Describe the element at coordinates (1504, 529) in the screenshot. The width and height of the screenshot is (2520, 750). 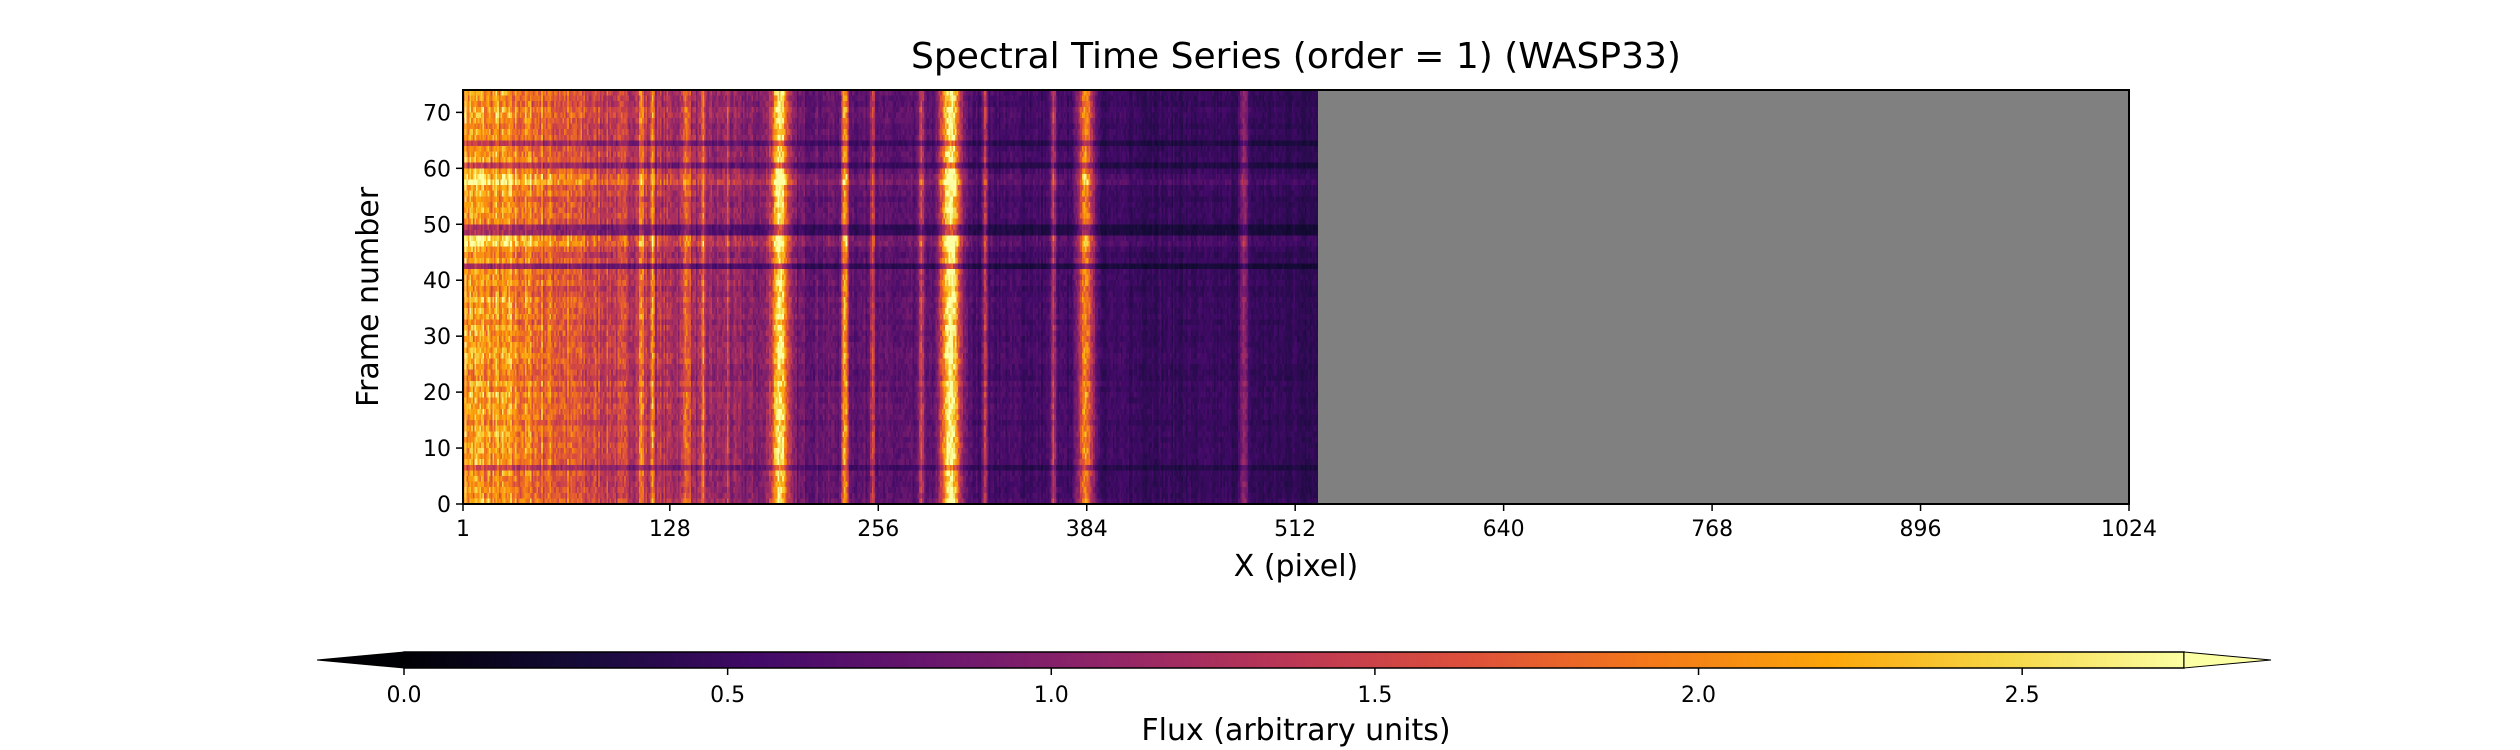
I see `x-tick-label: 640` at that location.